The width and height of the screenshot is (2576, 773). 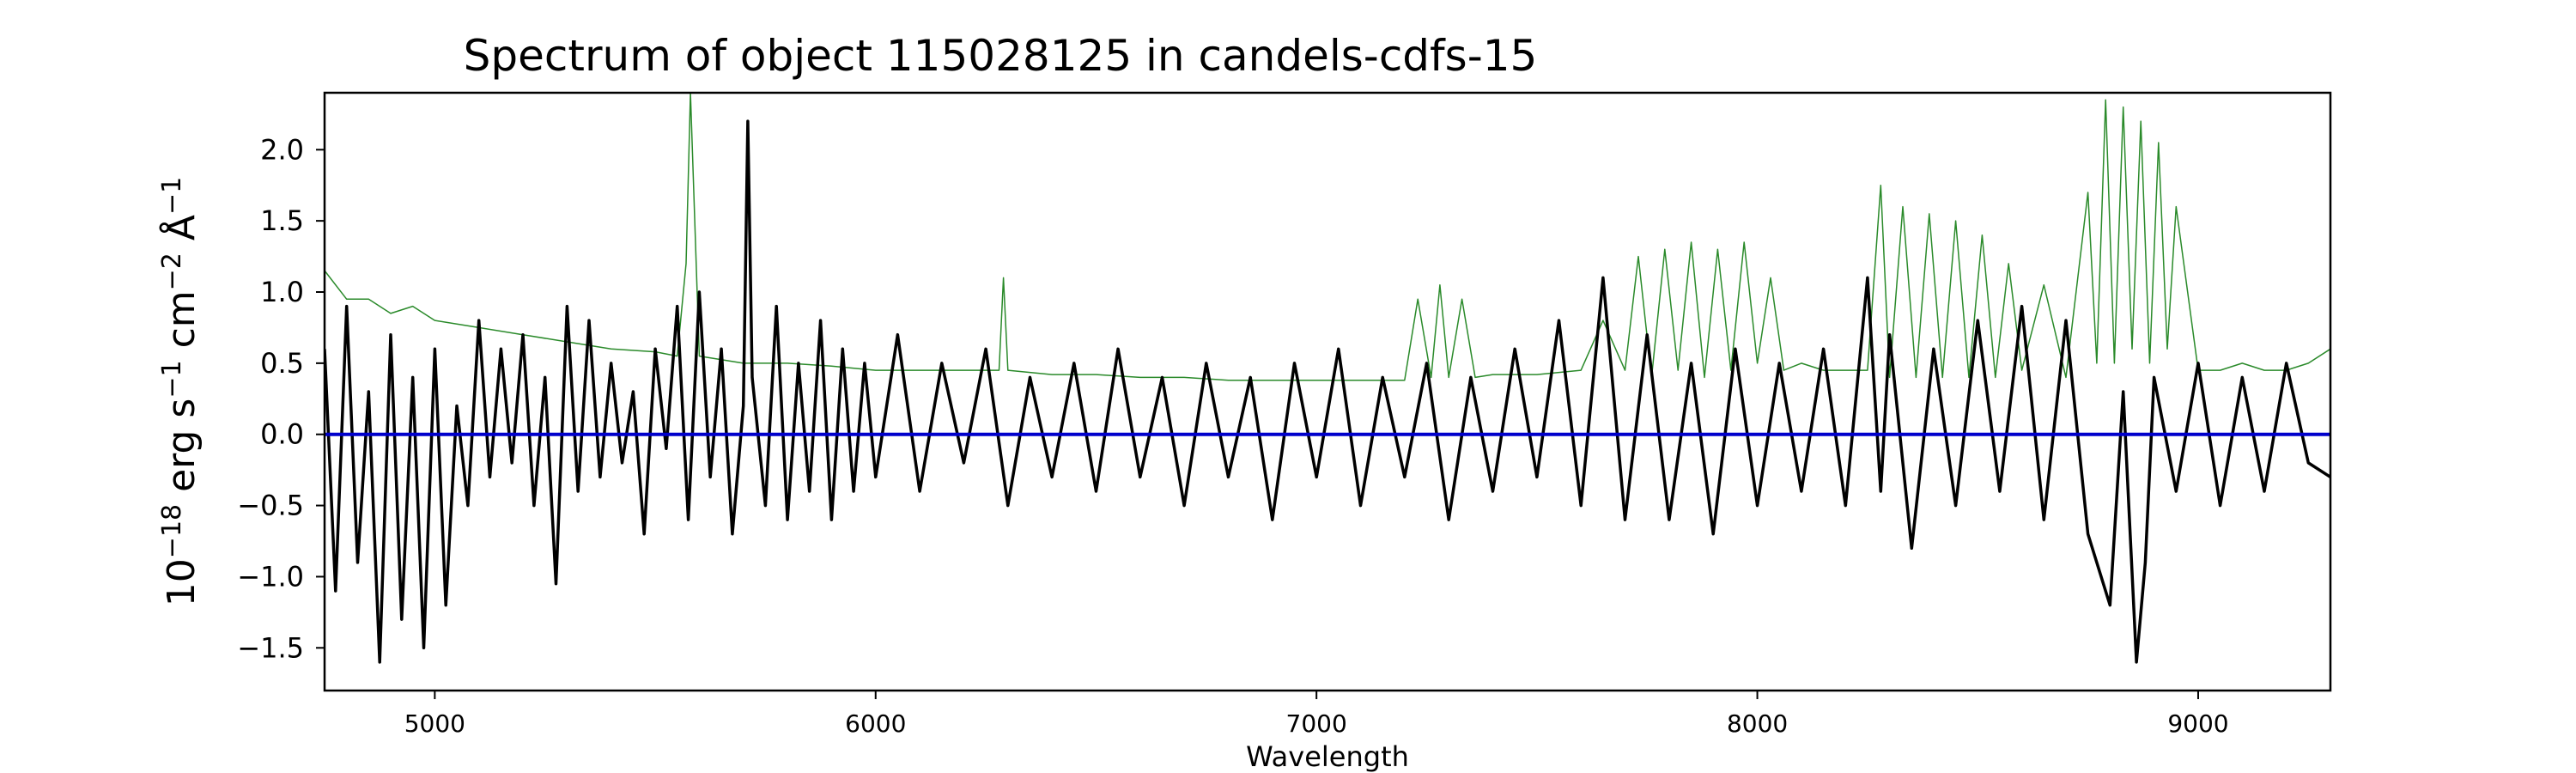 I want to click on y-tick-label: 1.0, so click(x=282, y=292).